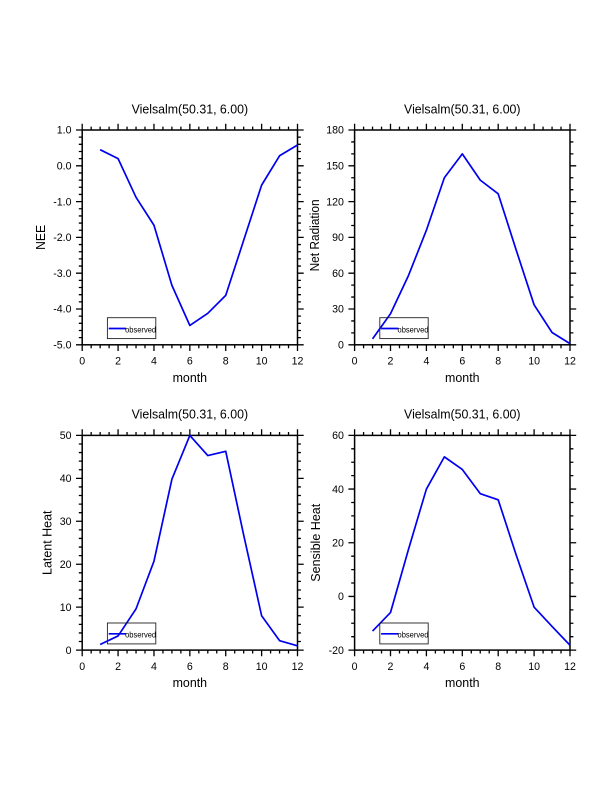 Image resolution: width=612 pixels, height=792 pixels. What do you see at coordinates (338, 238) in the screenshot?
I see `svg-text: 90` at bounding box center [338, 238].